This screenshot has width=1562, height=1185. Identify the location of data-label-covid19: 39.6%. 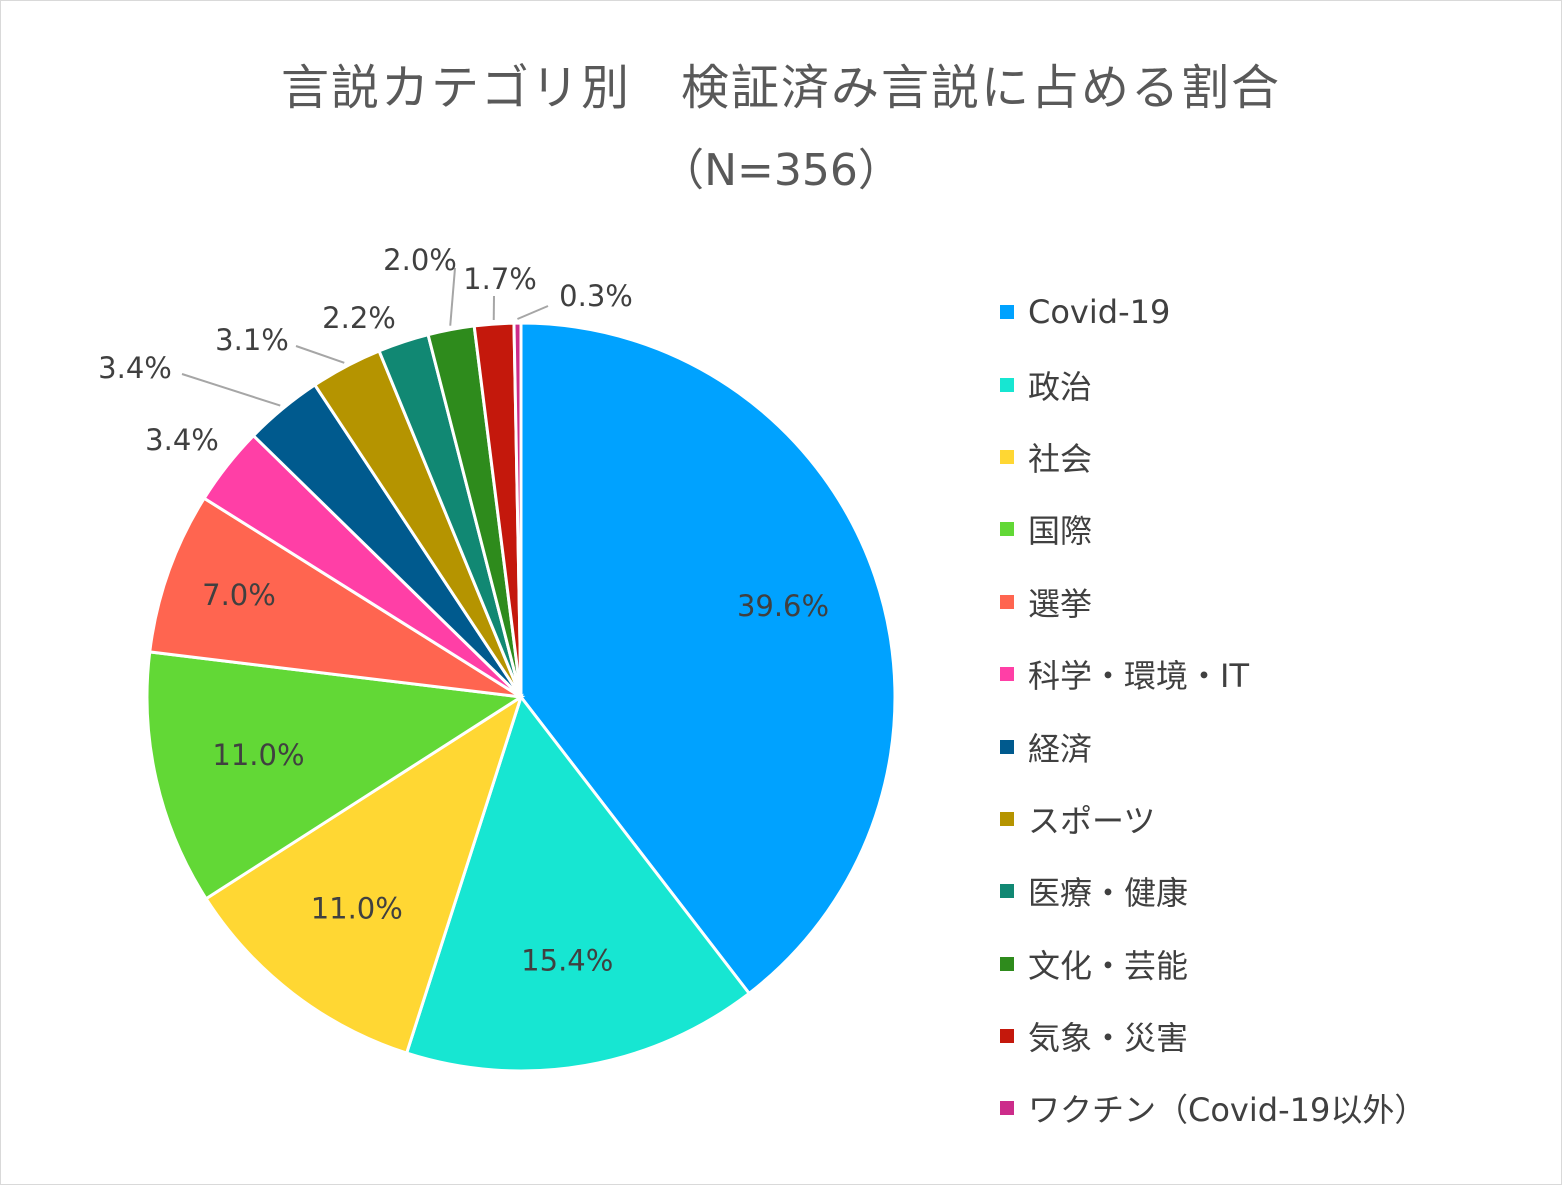
(783, 606).